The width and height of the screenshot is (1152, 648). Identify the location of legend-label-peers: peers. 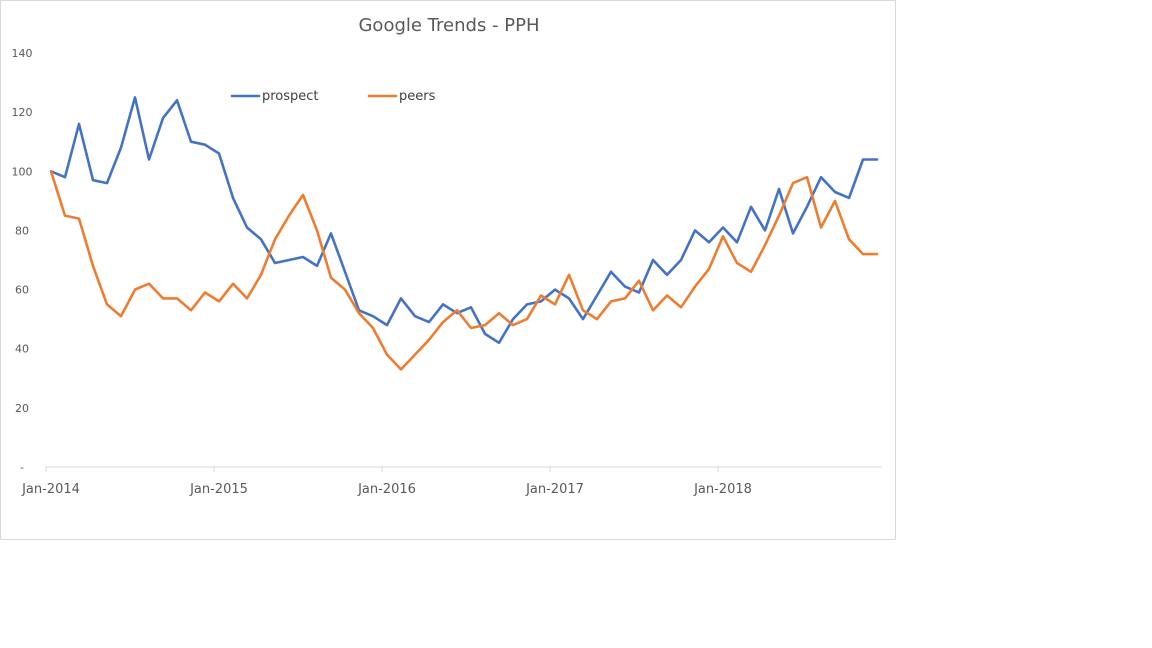
(417, 96).